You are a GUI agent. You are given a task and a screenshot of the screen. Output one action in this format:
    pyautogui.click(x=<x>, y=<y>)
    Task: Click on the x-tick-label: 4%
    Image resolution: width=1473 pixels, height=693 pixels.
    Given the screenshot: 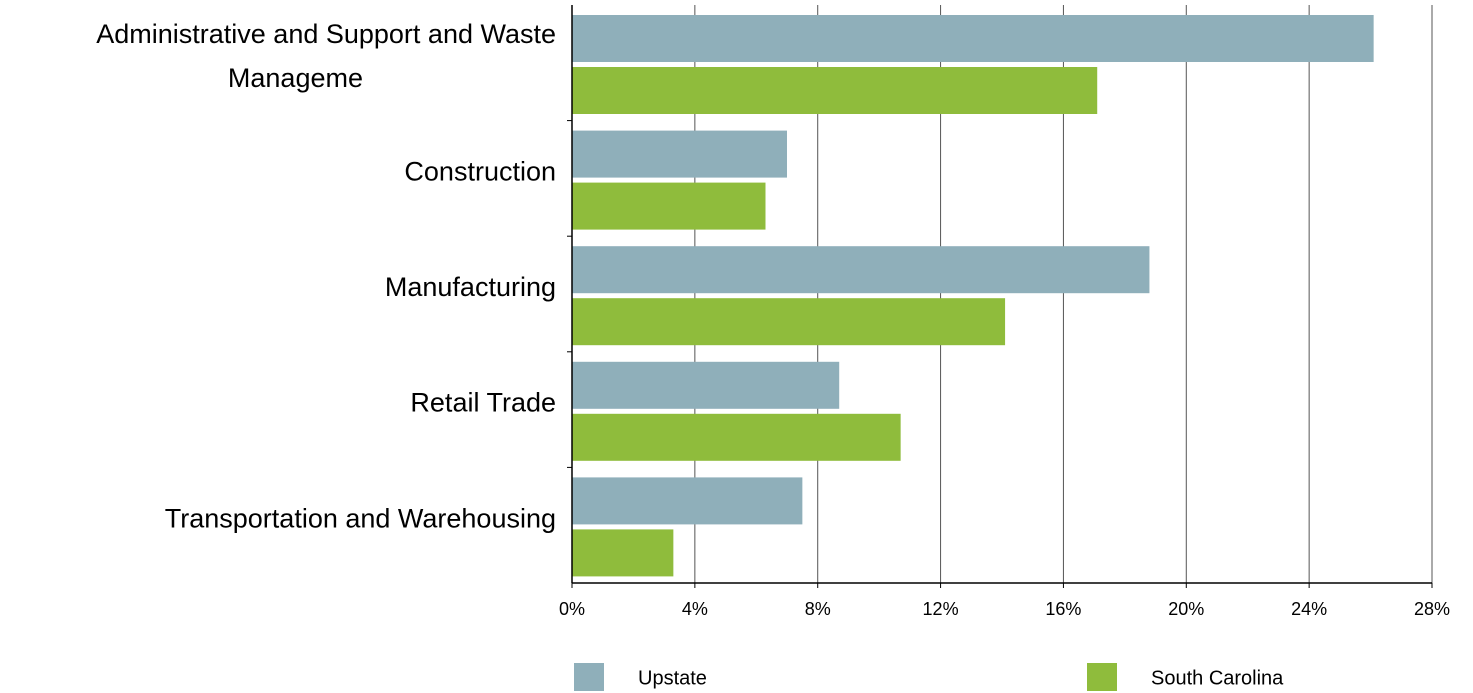 What is the action you would take?
    pyautogui.click(x=695, y=609)
    